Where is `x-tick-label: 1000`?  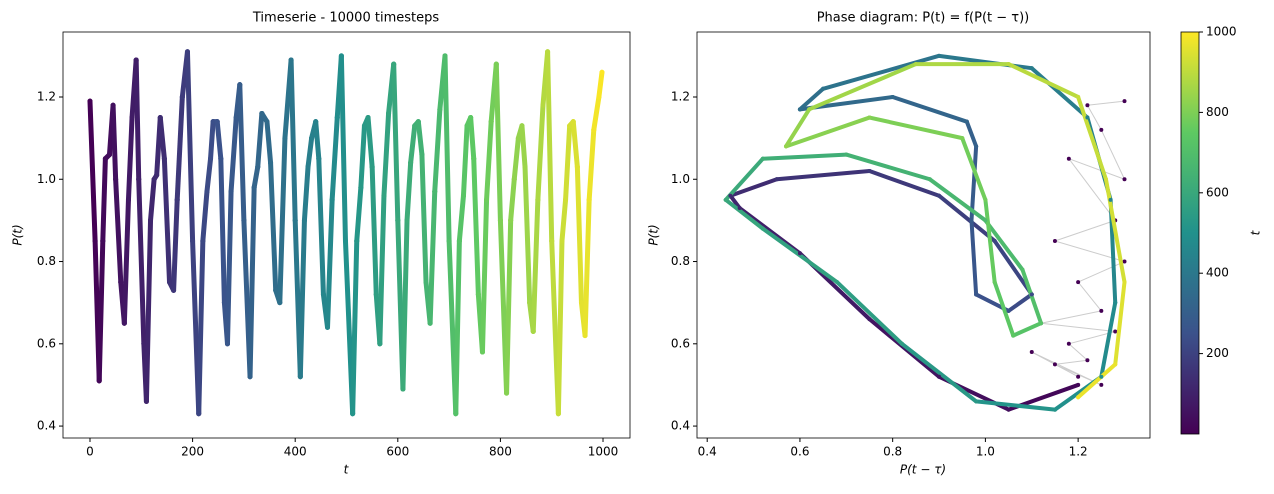
x-tick-label: 1000 is located at coordinates (603, 452).